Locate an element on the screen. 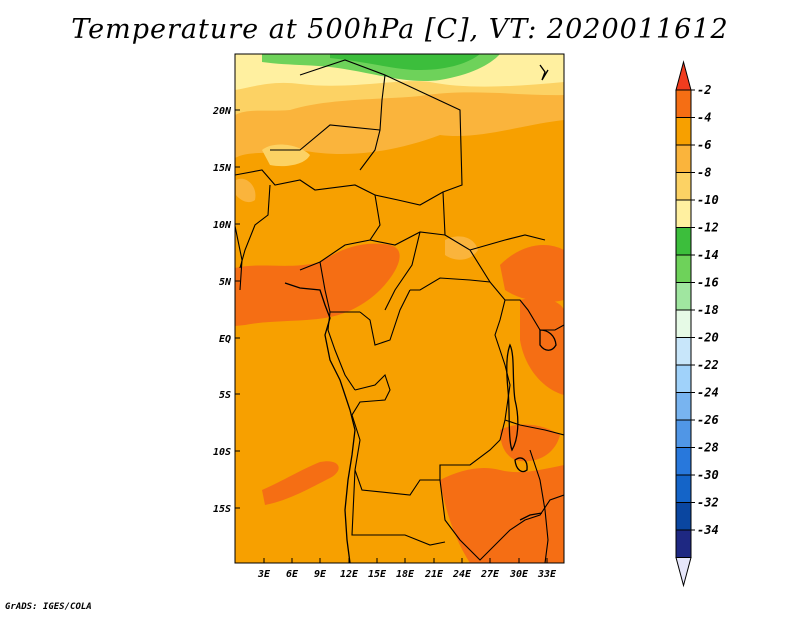  lon-label: 9E is located at coordinates (320, 574).